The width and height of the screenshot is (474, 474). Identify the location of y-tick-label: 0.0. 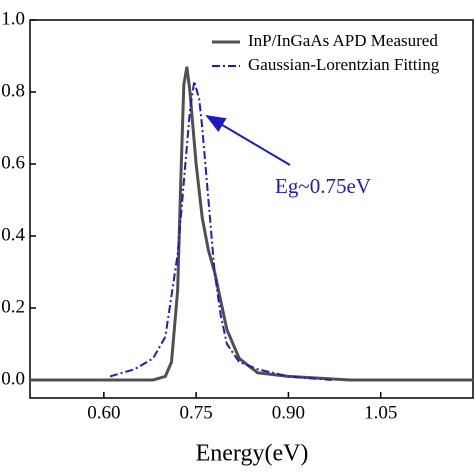
(13, 378).